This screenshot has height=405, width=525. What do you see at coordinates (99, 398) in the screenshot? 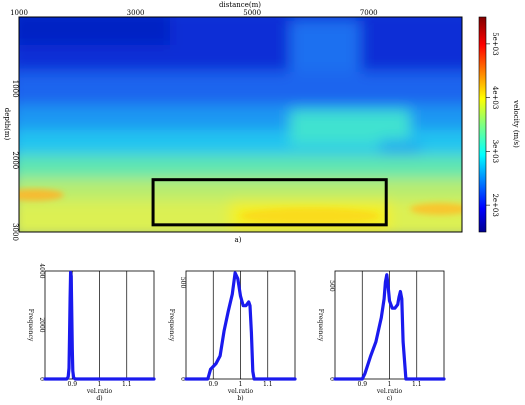
I see `panel-label: d)` at bounding box center [99, 398].